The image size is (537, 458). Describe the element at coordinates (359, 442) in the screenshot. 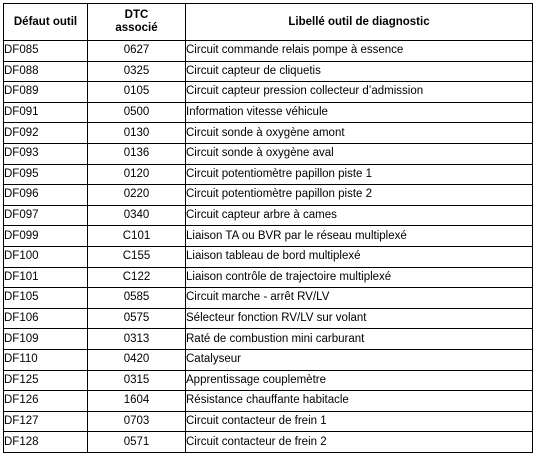

I see `cell-libelle: Circuit contacteur de frein 2` at that location.